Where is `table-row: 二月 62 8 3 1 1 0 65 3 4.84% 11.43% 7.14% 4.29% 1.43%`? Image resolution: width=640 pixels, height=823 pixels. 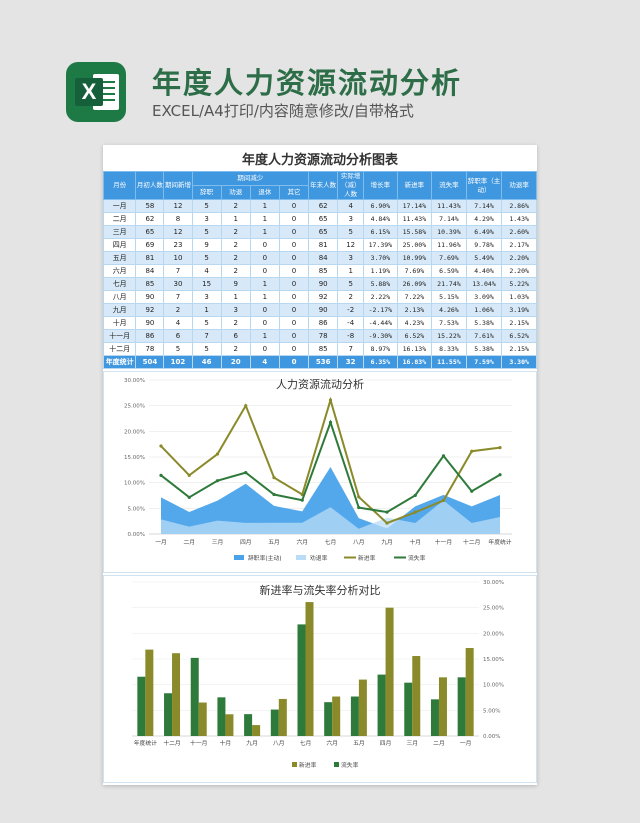
table-row: 二月 62 8 3 1 1 0 65 3 4.84% 11.43% 7.14% 4.29% 1.43% is located at coordinates (319, 219).